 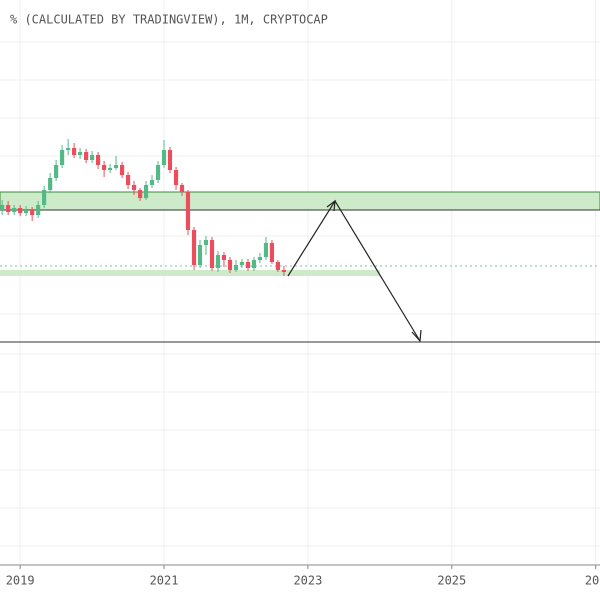 What do you see at coordinates (592, 581) in the screenshot?
I see `x-tick-label: 202` at bounding box center [592, 581].